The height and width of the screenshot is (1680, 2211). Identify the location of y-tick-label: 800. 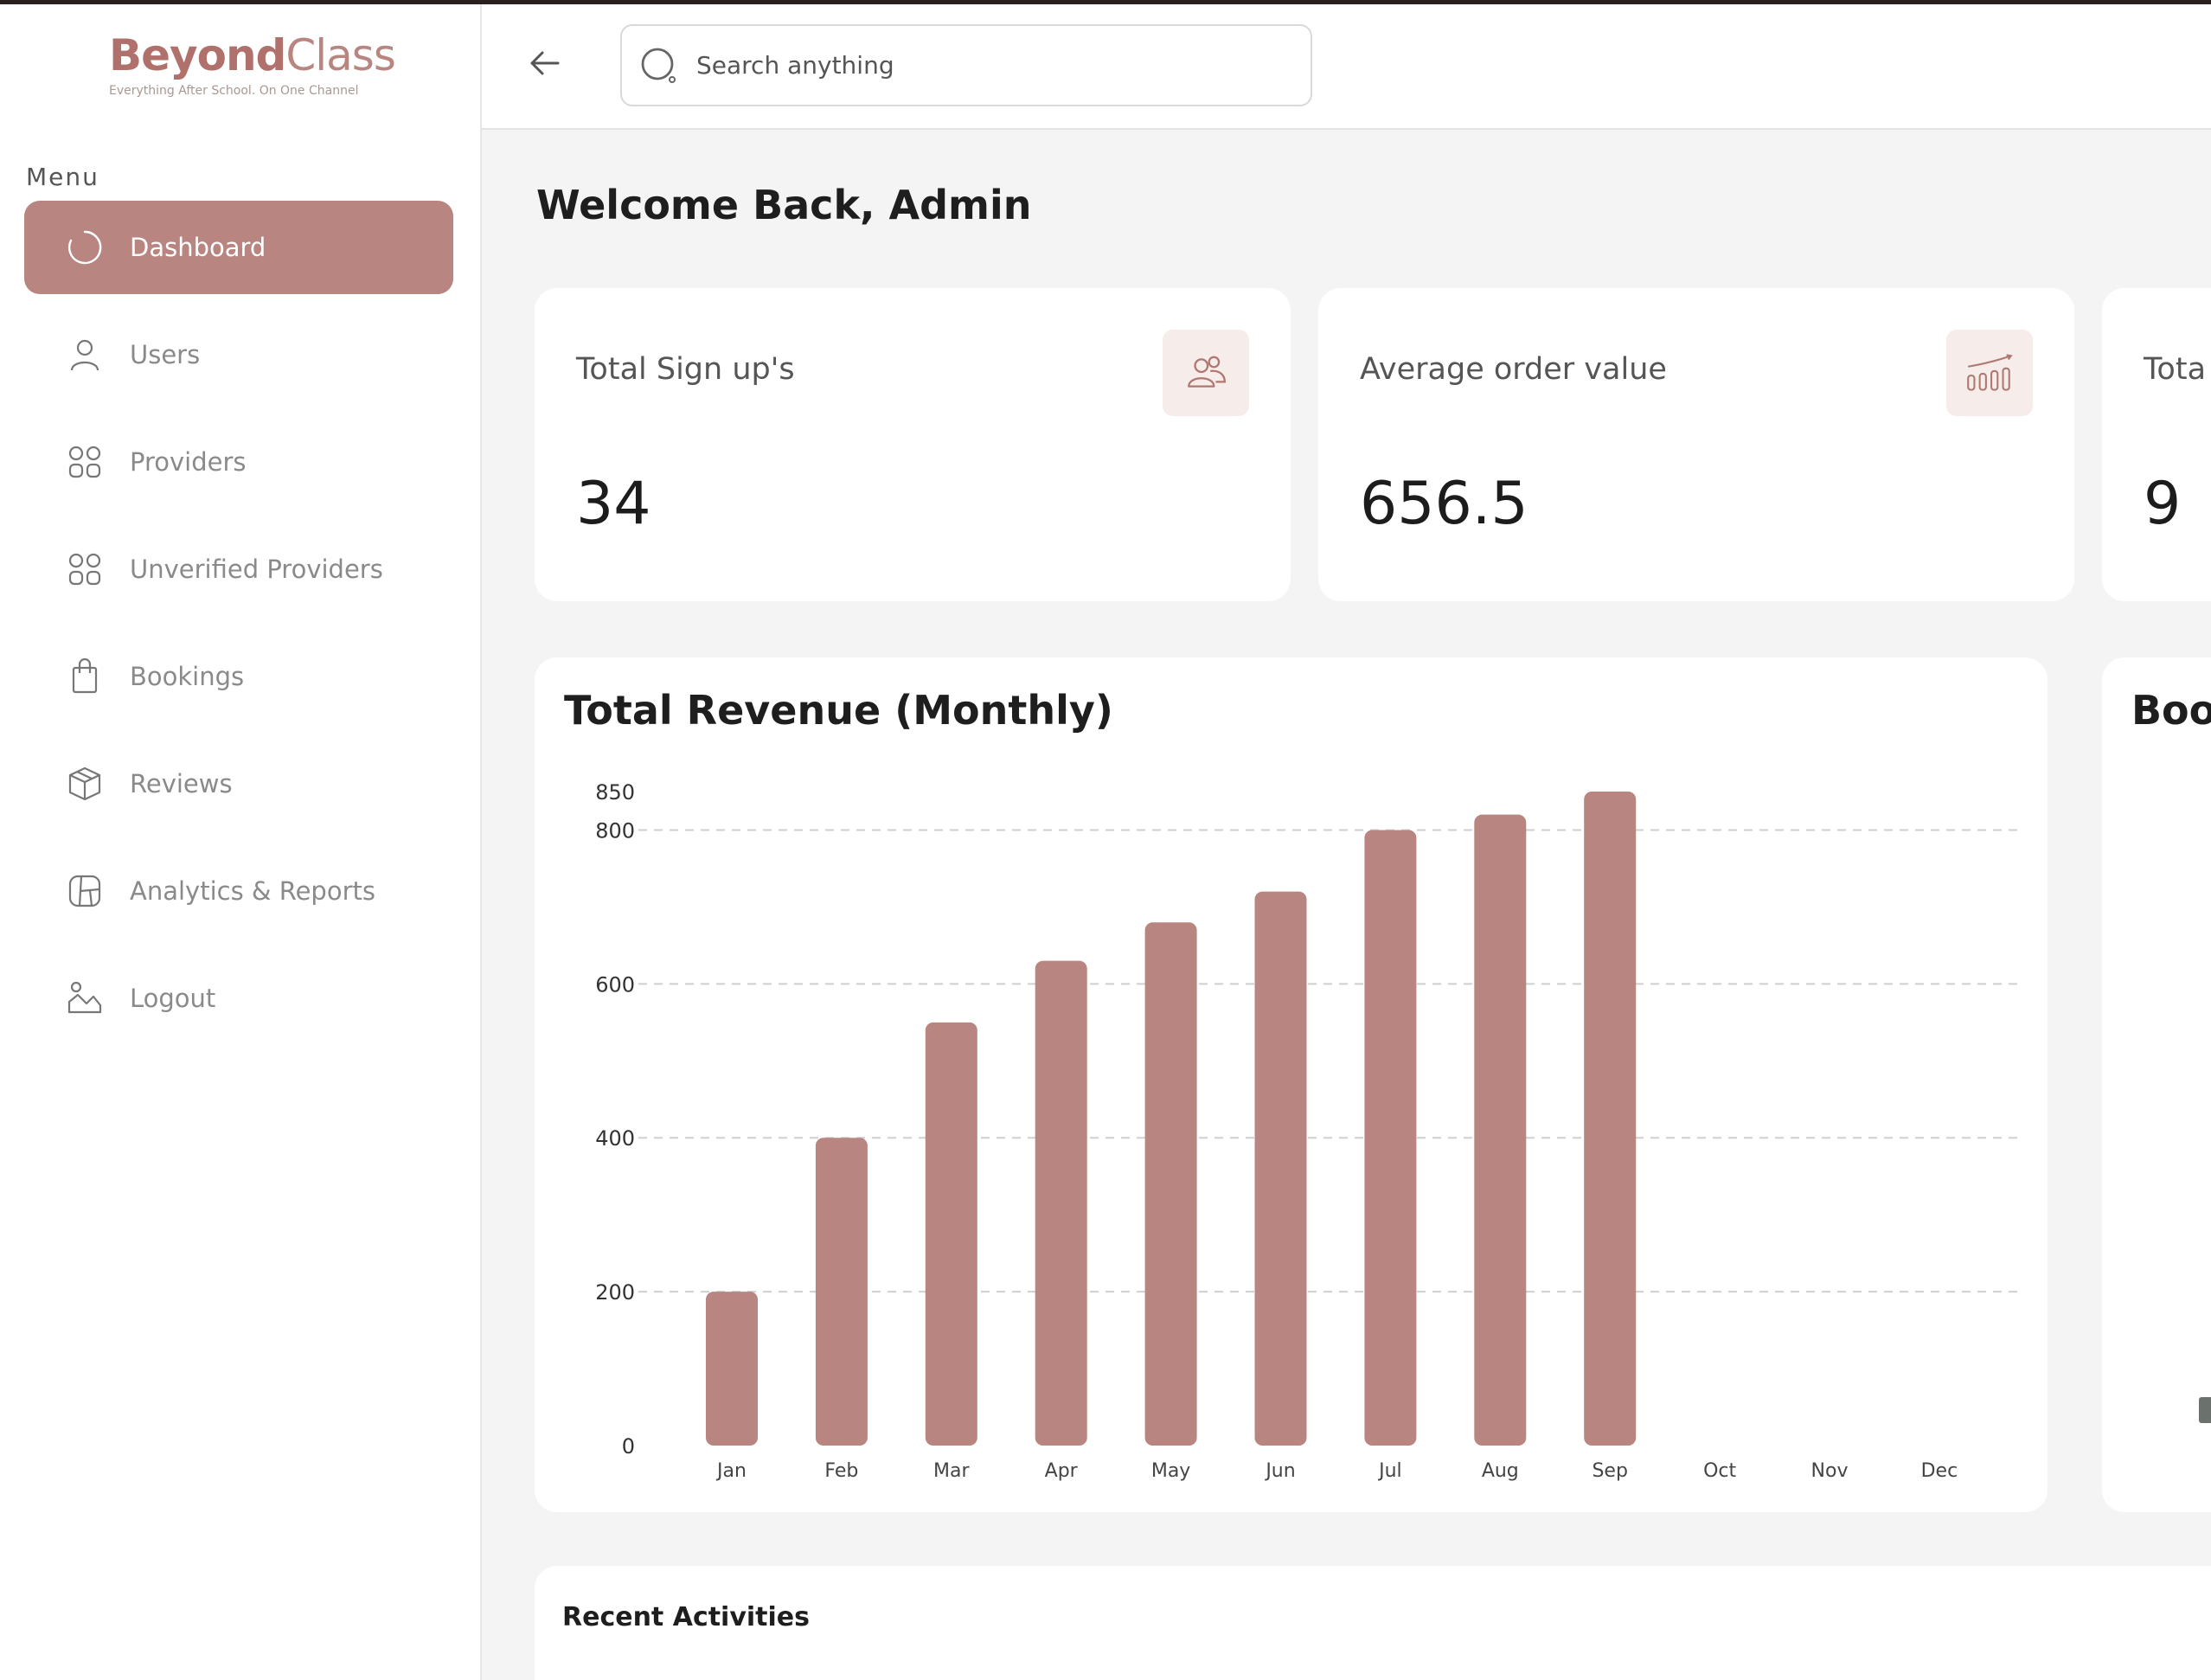
(615, 830).